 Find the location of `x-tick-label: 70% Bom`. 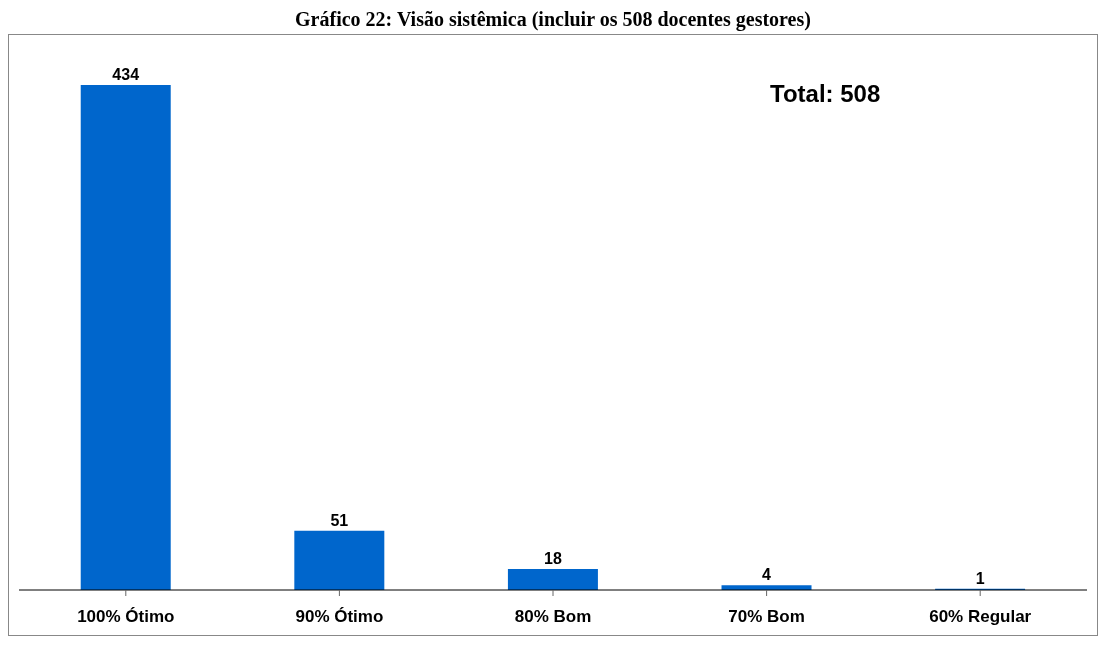

x-tick-label: 70% Bom is located at coordinates (766, 617).